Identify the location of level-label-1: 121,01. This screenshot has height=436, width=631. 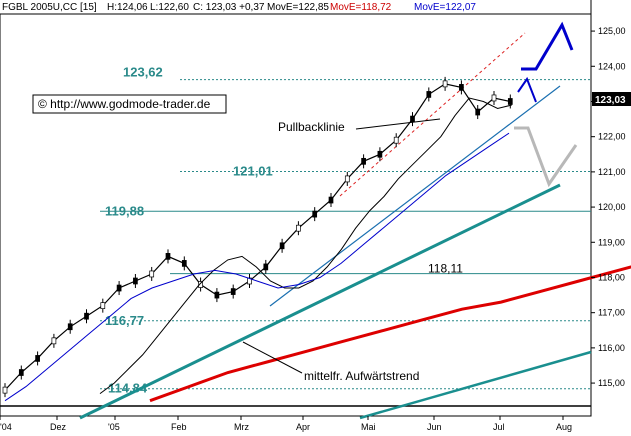
(253, 171).